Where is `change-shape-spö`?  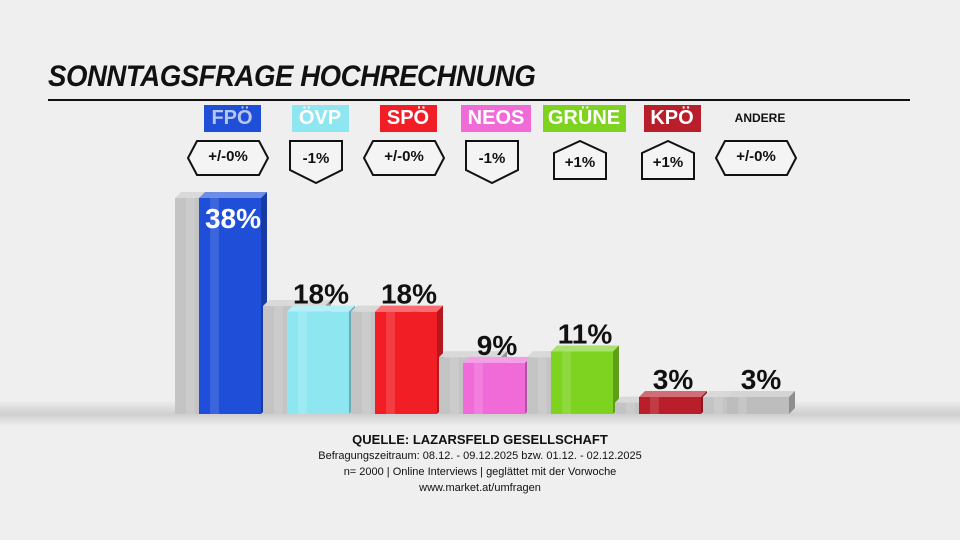 change-shape-spö is located at coordinates (404, 158).